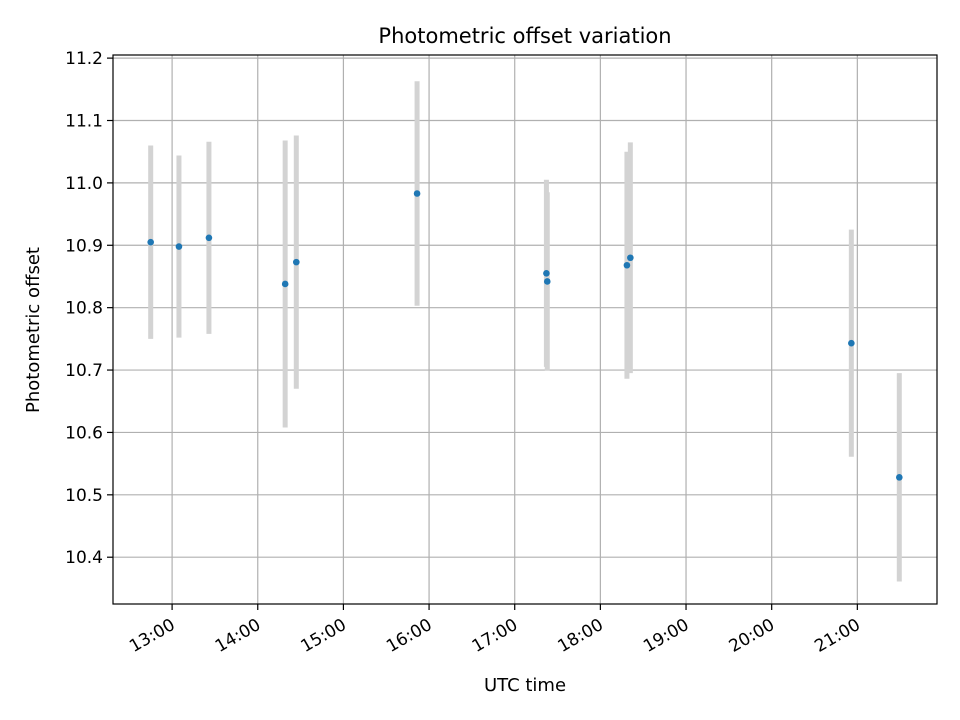 The width and height of the screenshot is (960, 720). What do you see at coordinates (238, 636) in the screenshot?
I see `x-tick-label: 14:00` at bounding box center [238, 636].